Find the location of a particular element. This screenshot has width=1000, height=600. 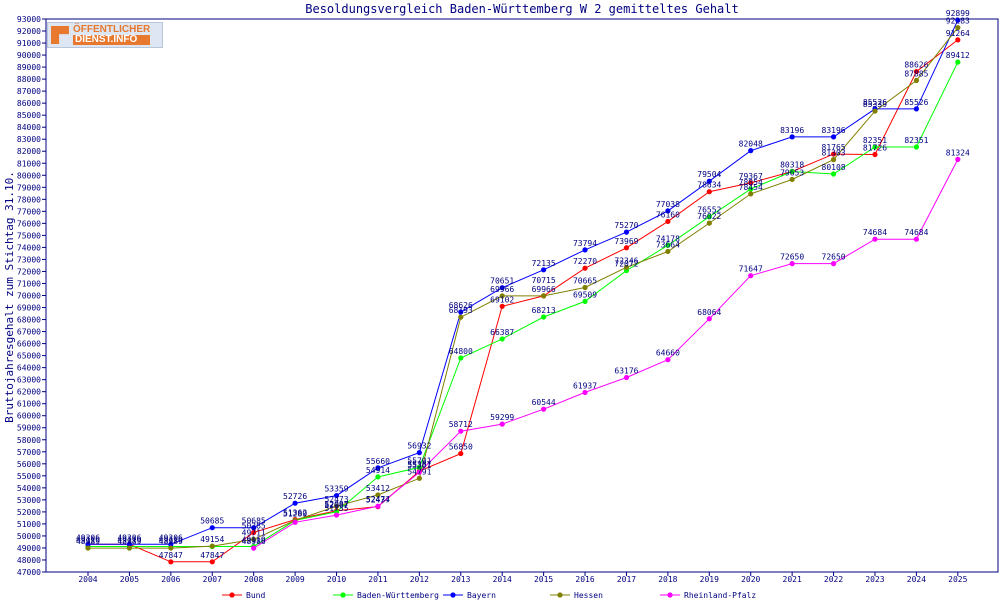

x-tick-label: 2010 is located at coordinates (336, 579).